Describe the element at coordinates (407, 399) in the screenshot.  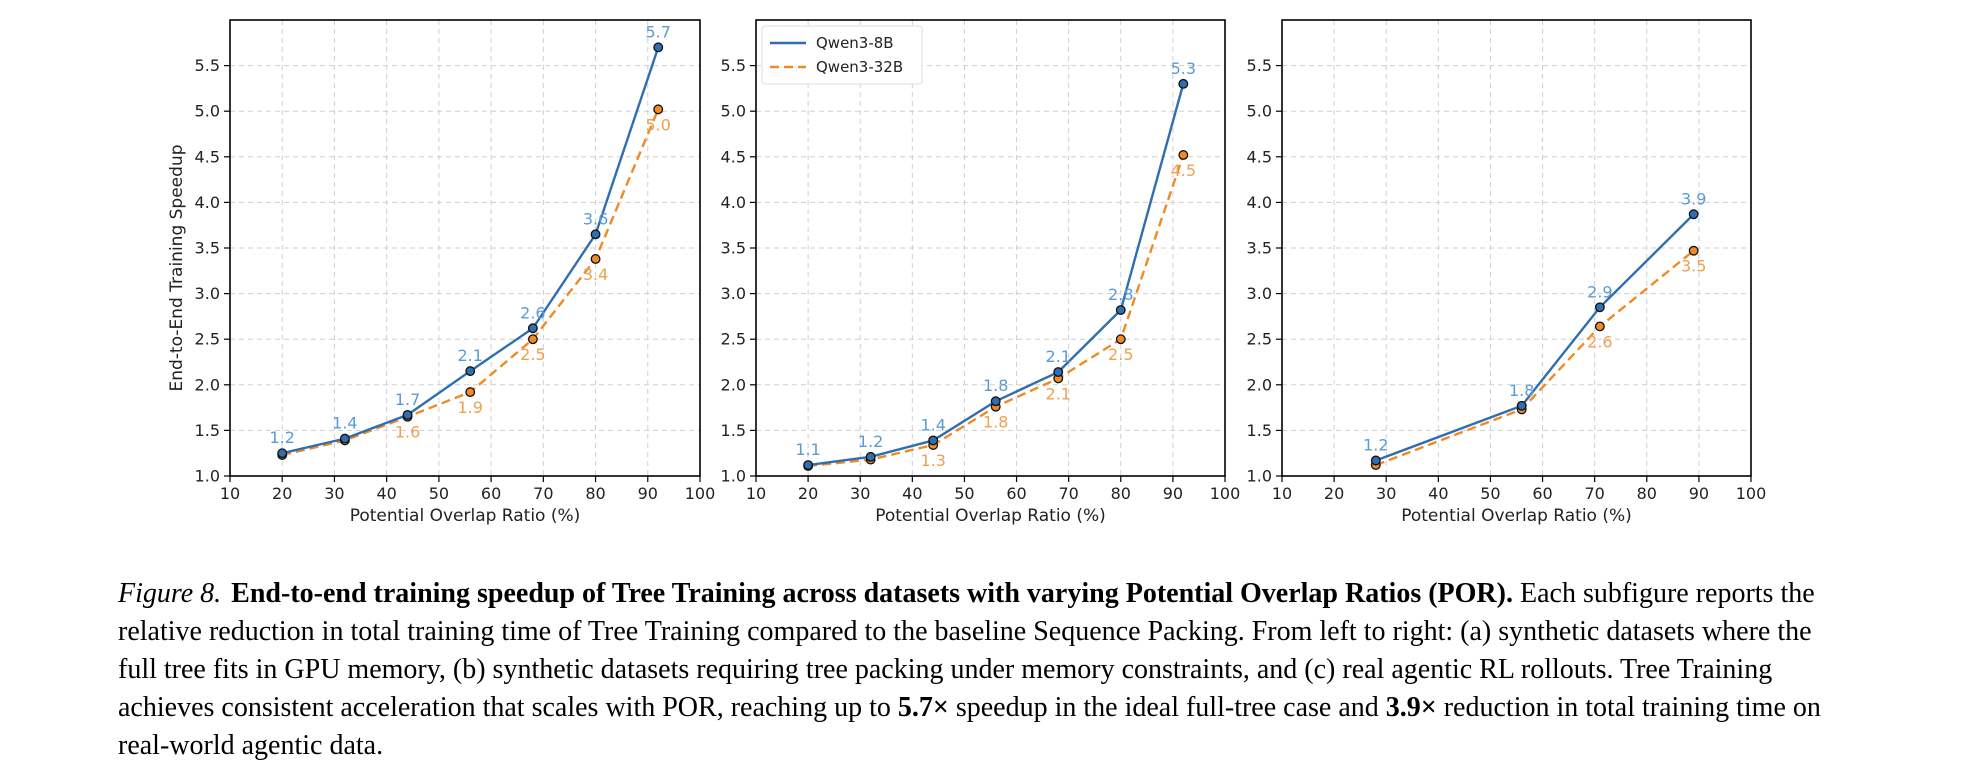
I see `data-label-qwen3-8b: 1.7` at that location.